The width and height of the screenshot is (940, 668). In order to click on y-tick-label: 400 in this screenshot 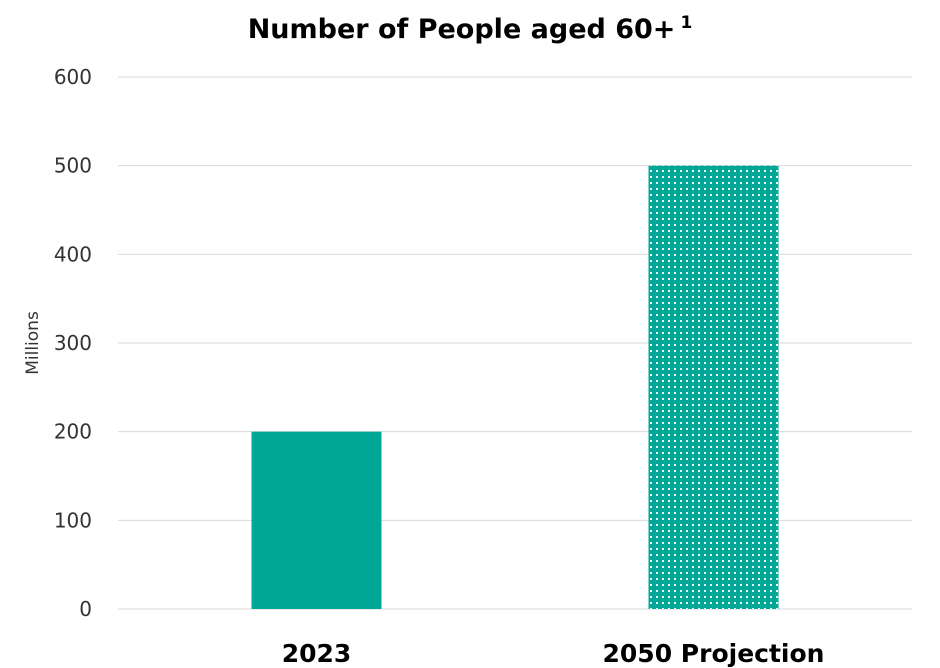, I will do `click(73, 254)`.